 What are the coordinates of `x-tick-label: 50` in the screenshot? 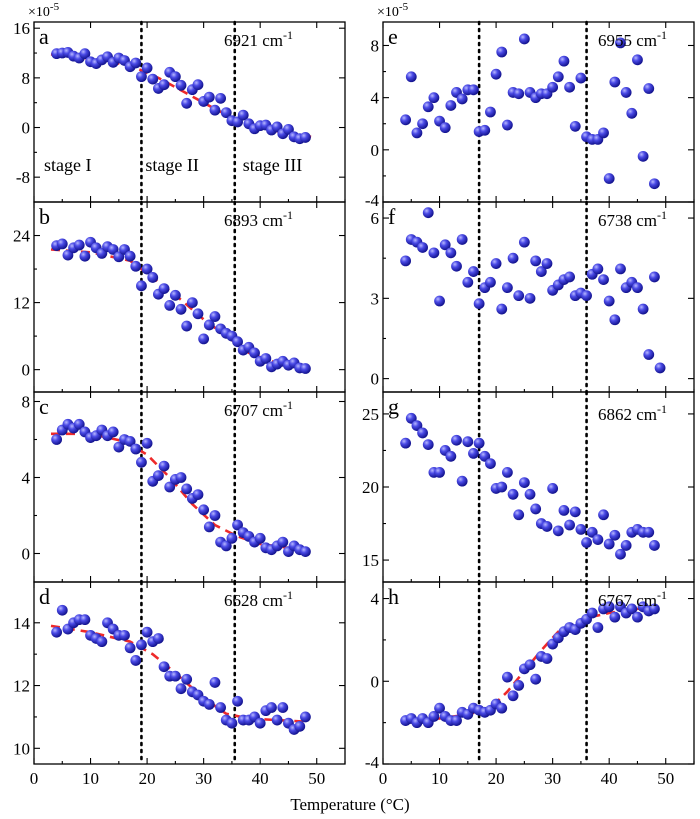 It's located at (316, 778).